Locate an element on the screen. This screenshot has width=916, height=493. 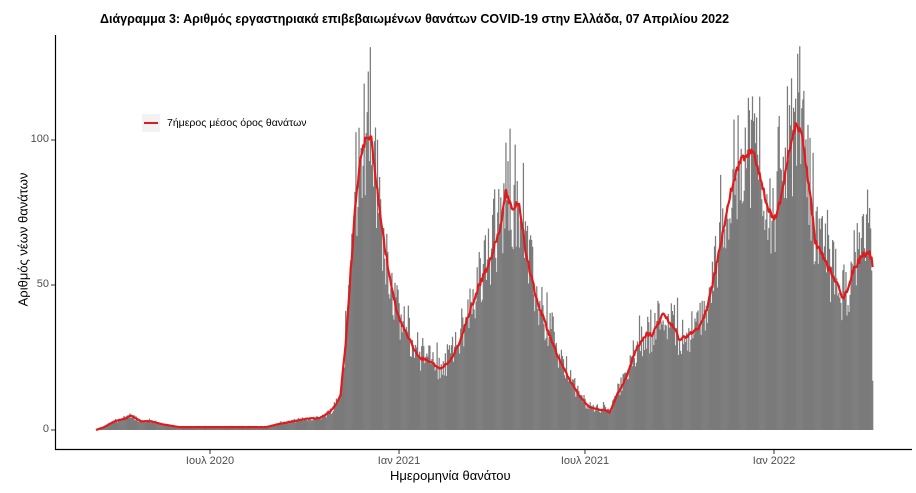
x-tick-label: Ιουλ 2020 is located at coordinates (210, 461).